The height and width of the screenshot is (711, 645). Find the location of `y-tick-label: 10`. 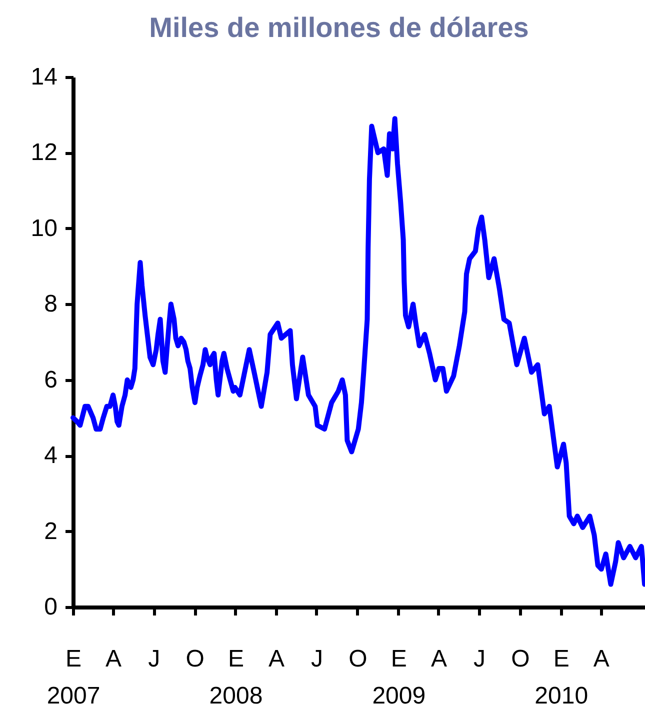

y-tick-label: 10 is located at coordinates (44, 228).